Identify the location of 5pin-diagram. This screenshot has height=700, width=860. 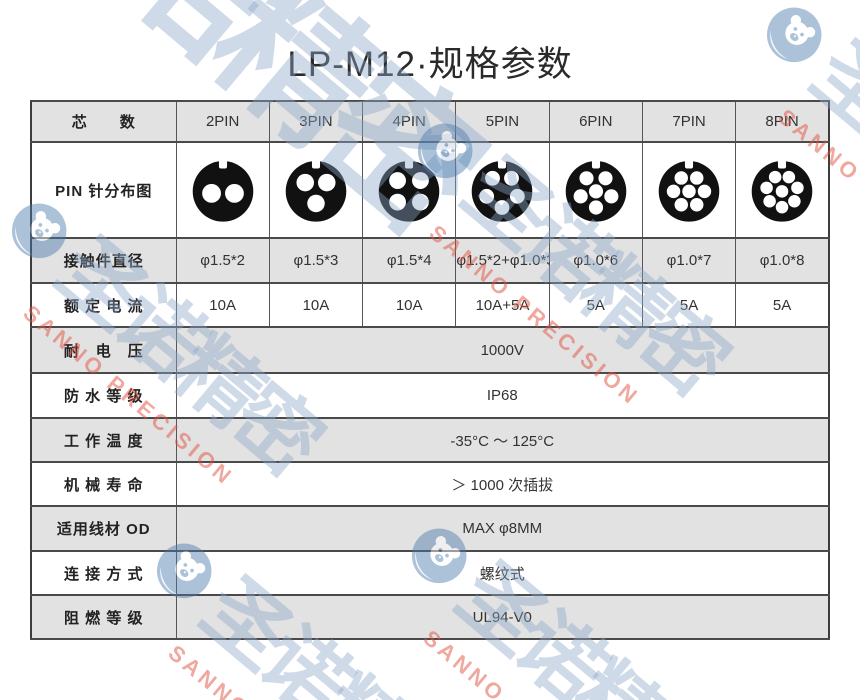
(502, 188).